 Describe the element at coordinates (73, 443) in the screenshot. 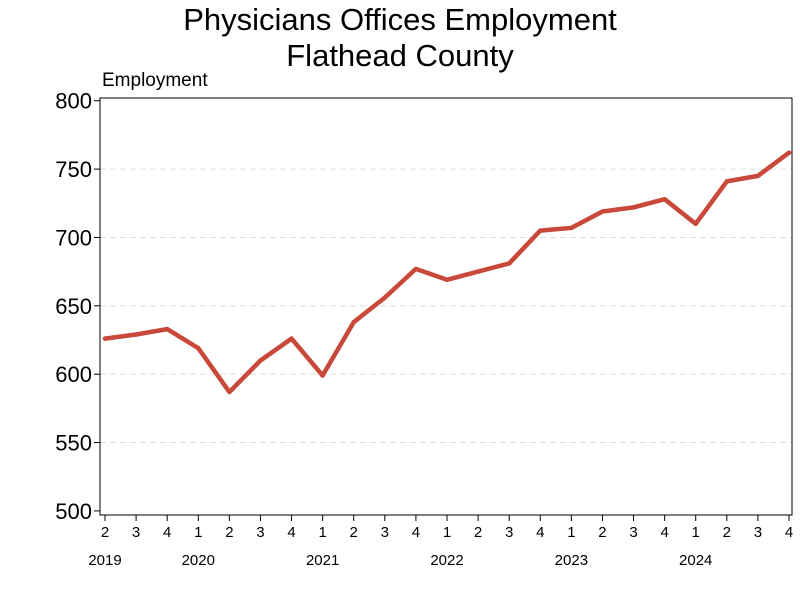

I see `y-tick-label: 550` at that location.